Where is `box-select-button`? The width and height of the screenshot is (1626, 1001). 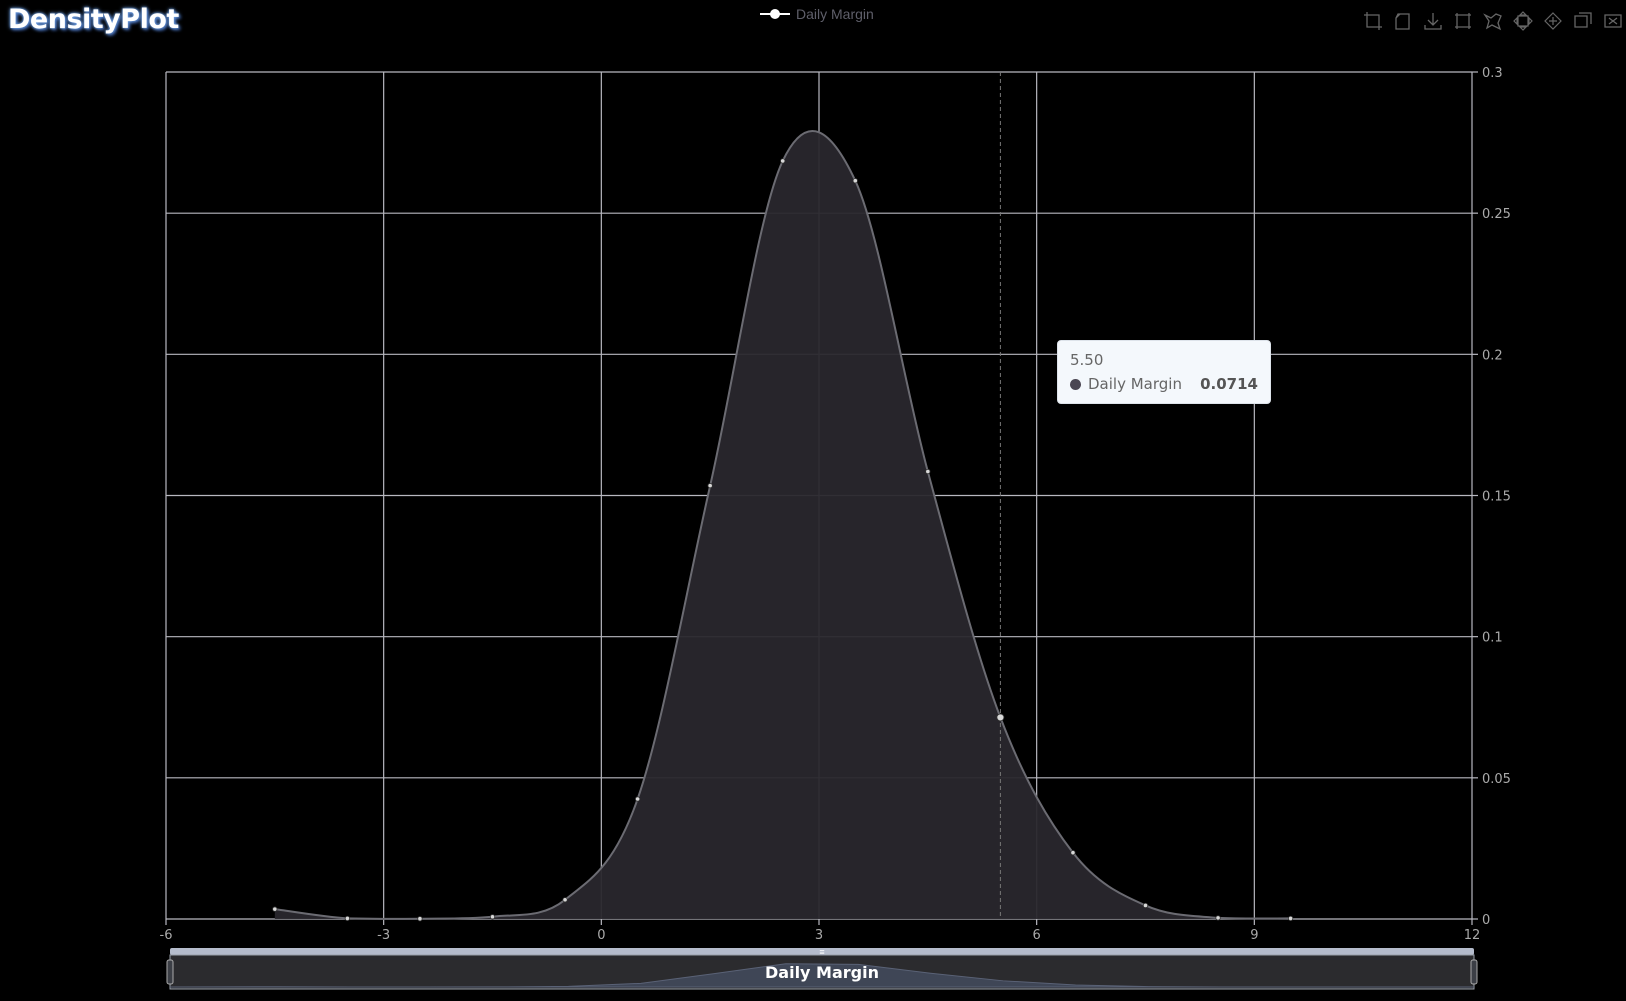 box-select-button is located at coordinates (1463, 21).